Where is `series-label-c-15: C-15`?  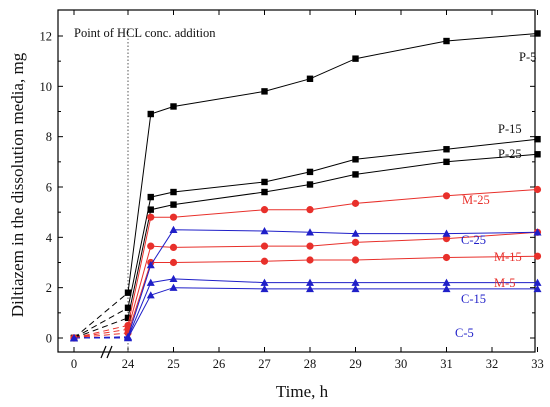 series-label-c-15: C-15 is located at coordinates (473, 299).